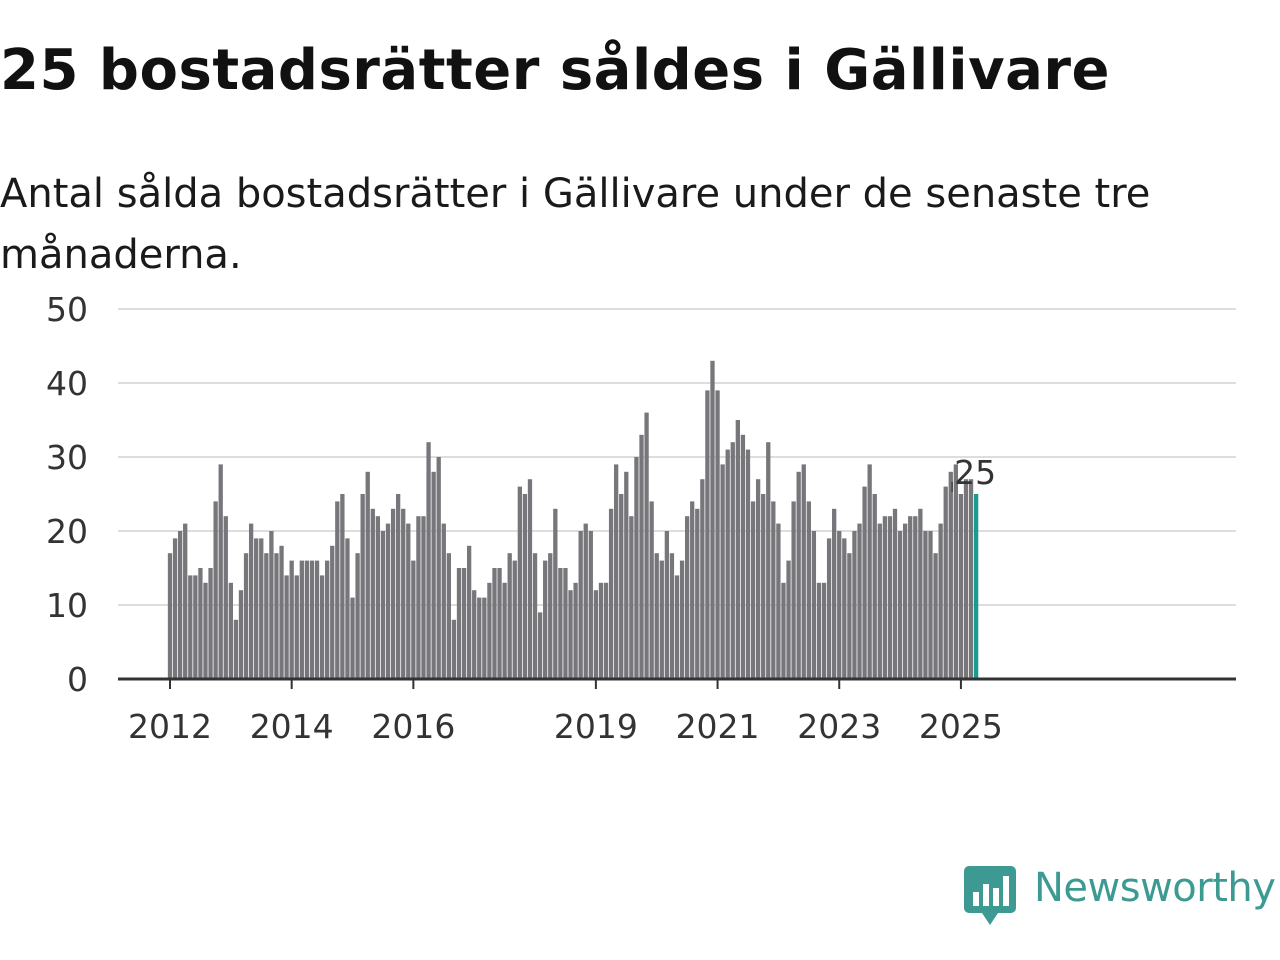 The height and width of the screenshot is (960, 1280). I want to click on x-tick-label: 2023, so click(839, 726).